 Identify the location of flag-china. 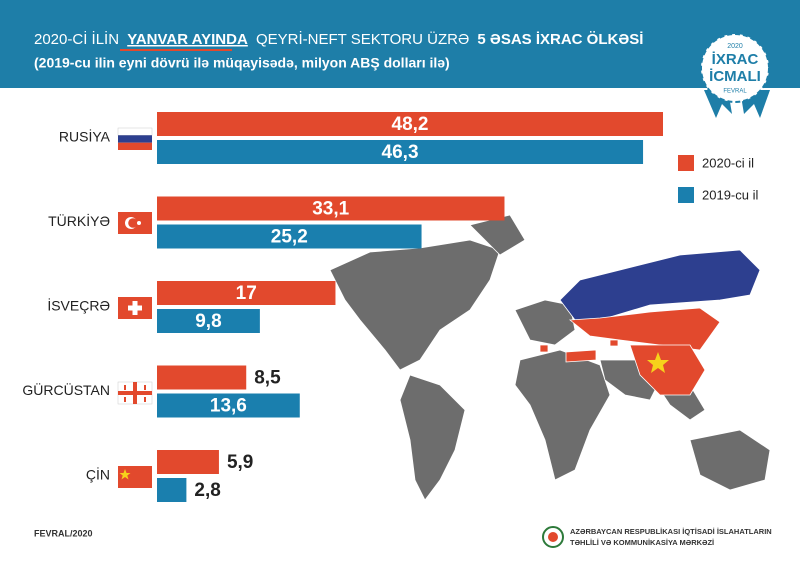
(135, 477).